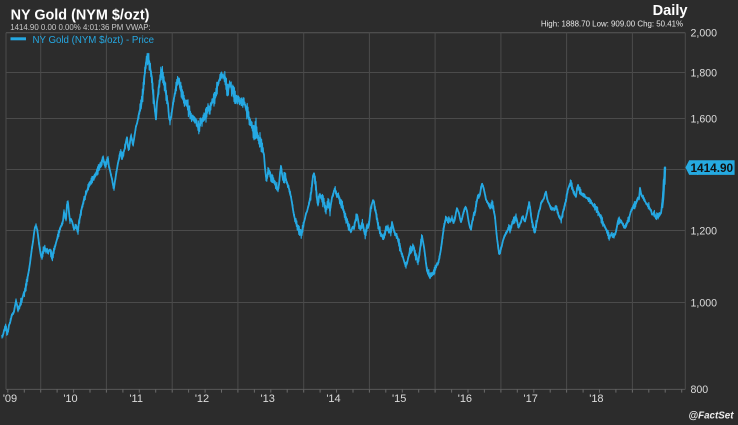  What do you see at coordinates (80, 27) in the screenshot?
I see `svg-text:1414.90 0.00 0.00% 4:01:36 PM: 1414.90 0.00 0.00% 4:01:36 PM VWAP:` at bounding box center [80, 27].